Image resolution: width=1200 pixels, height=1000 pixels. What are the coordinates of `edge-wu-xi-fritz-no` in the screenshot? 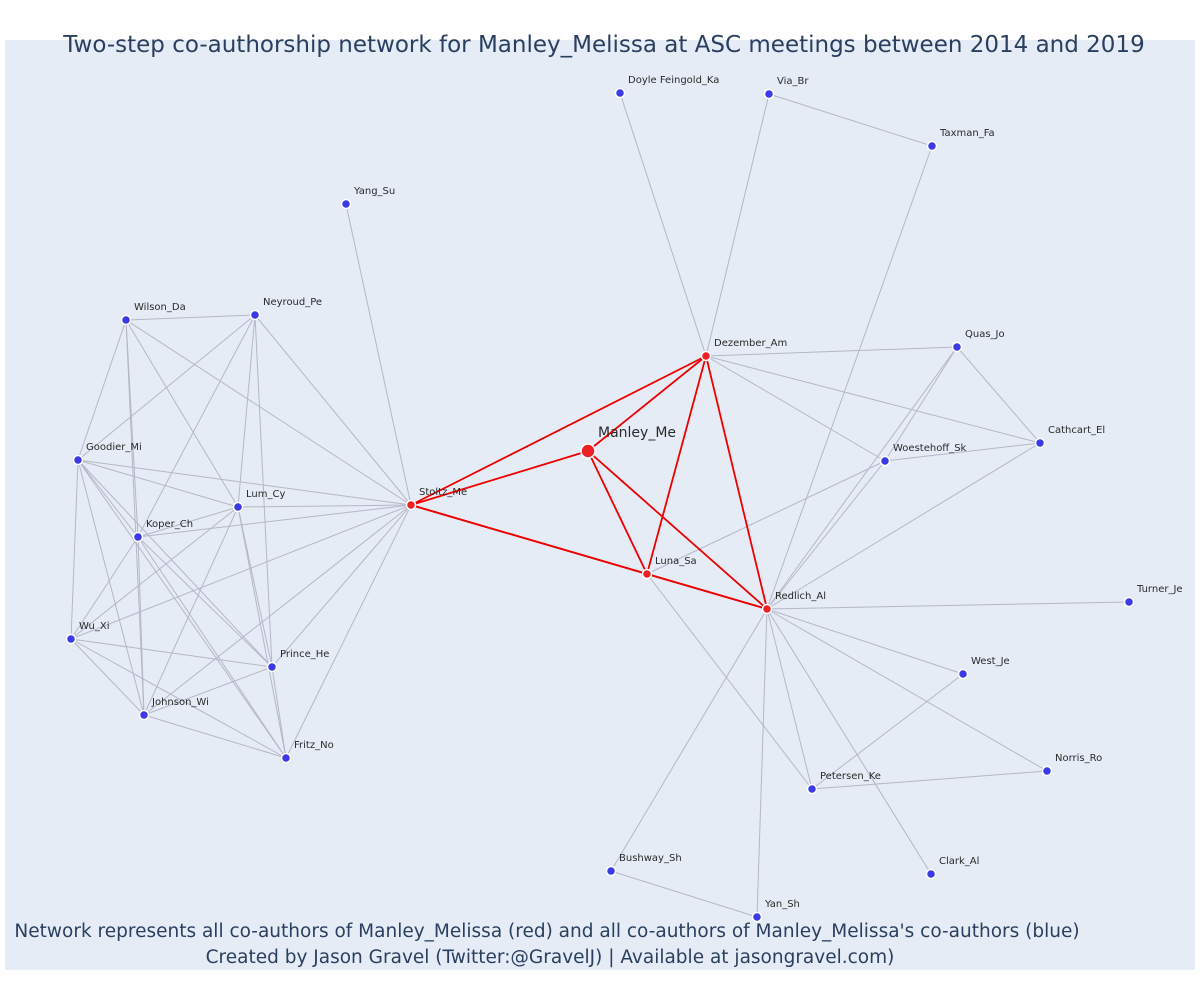 It's located at (178, 698).